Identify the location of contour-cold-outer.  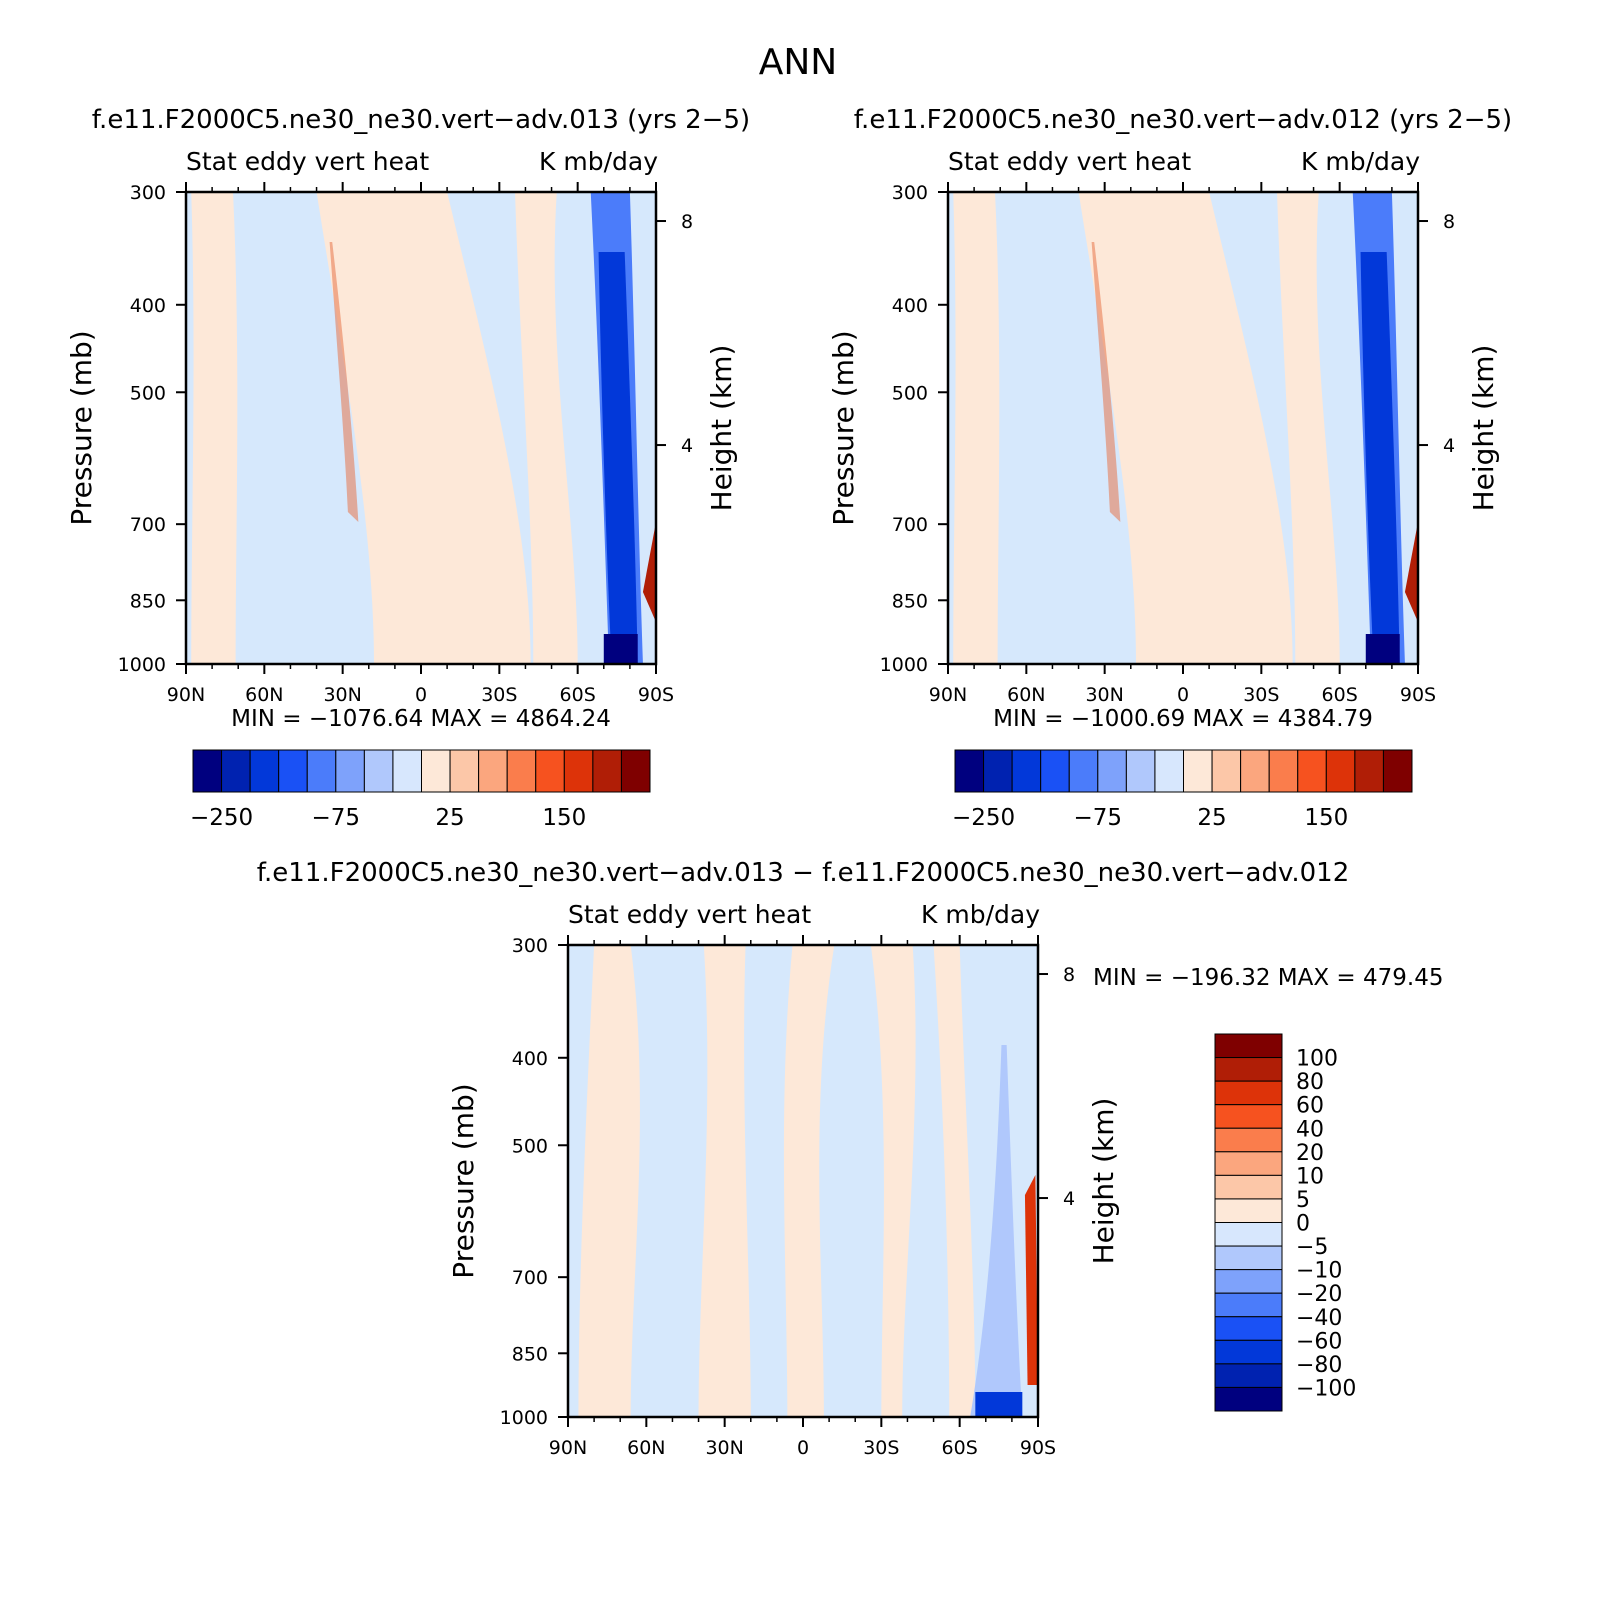
(996, 1231).